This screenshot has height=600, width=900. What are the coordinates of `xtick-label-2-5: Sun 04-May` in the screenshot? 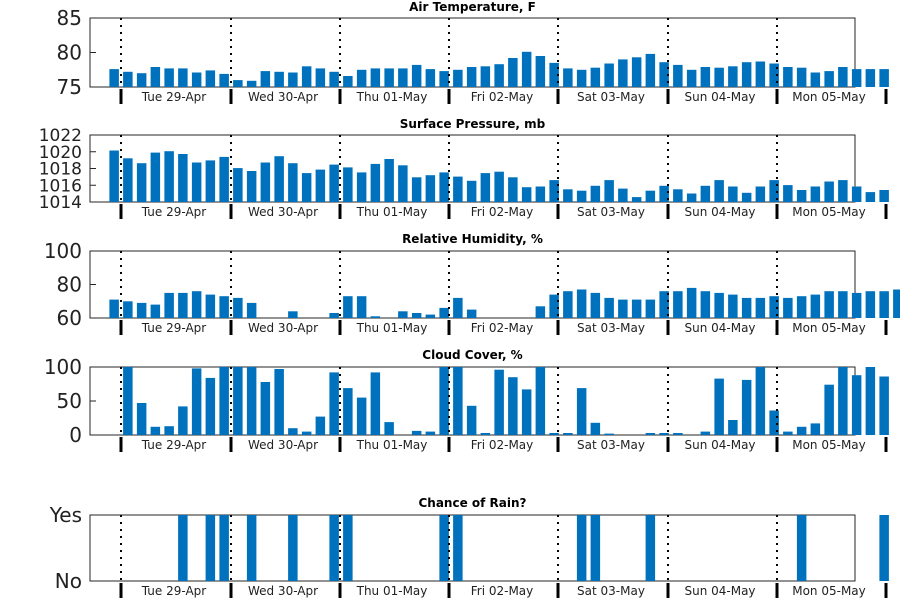 It's located at (719, 212).